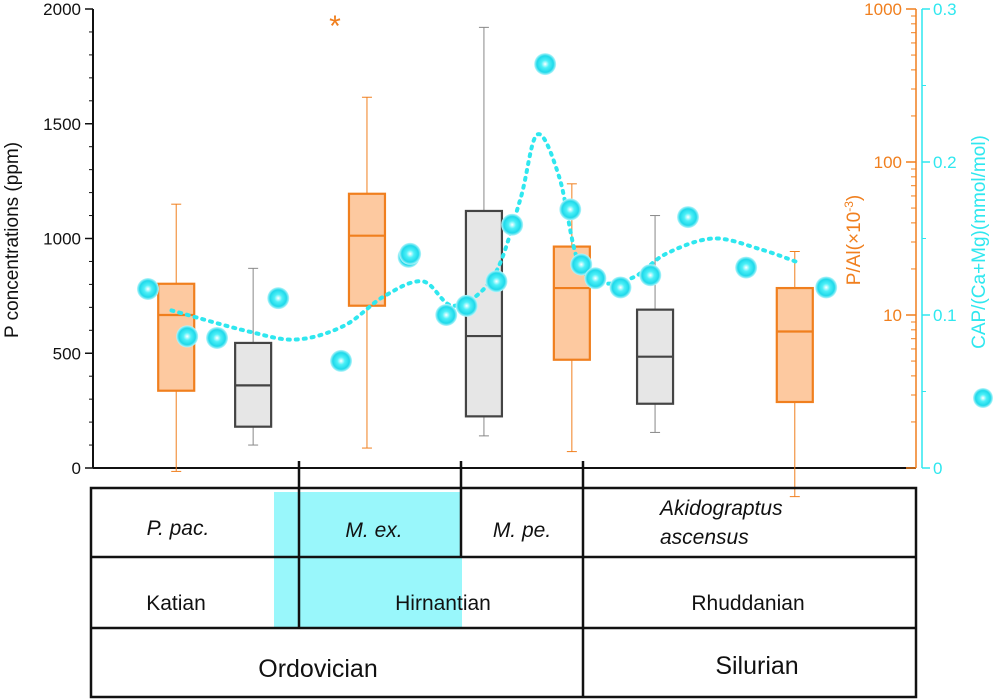  What do you see at coordinates (443, 603) in the screenshot?
I see `stage-hirnantian: Hirnantian` at bounding box center [443, 603].